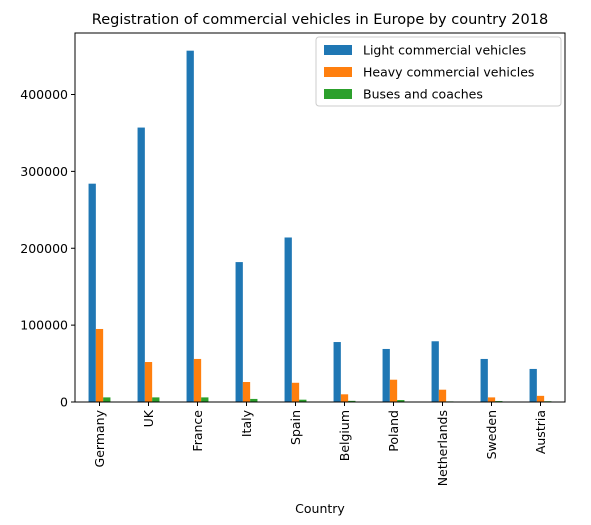 The width and height of the screenshot is (591, 525). What do you see at coordinates (444, 50) in the screenshot?
I see `legend-label: Light commercial vehicles` at bounding box center [444, 50].